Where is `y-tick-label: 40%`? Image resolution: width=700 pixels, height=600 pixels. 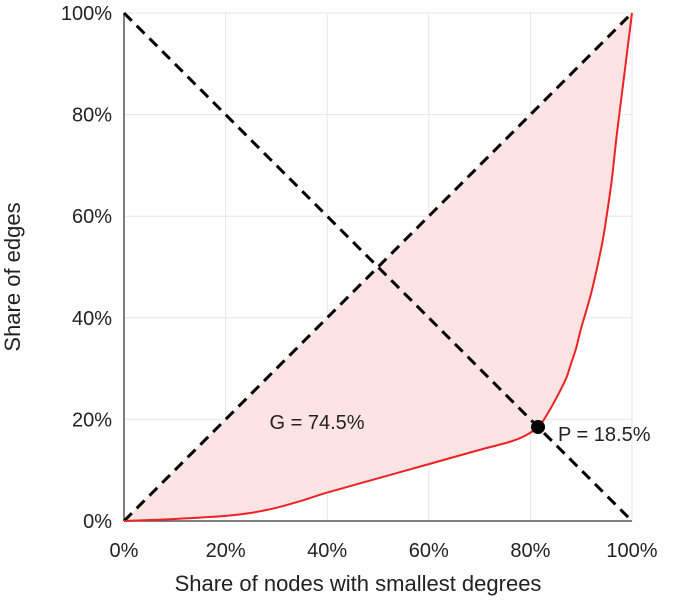 y-tick-label: 40% is located at coordinates (92, 319).